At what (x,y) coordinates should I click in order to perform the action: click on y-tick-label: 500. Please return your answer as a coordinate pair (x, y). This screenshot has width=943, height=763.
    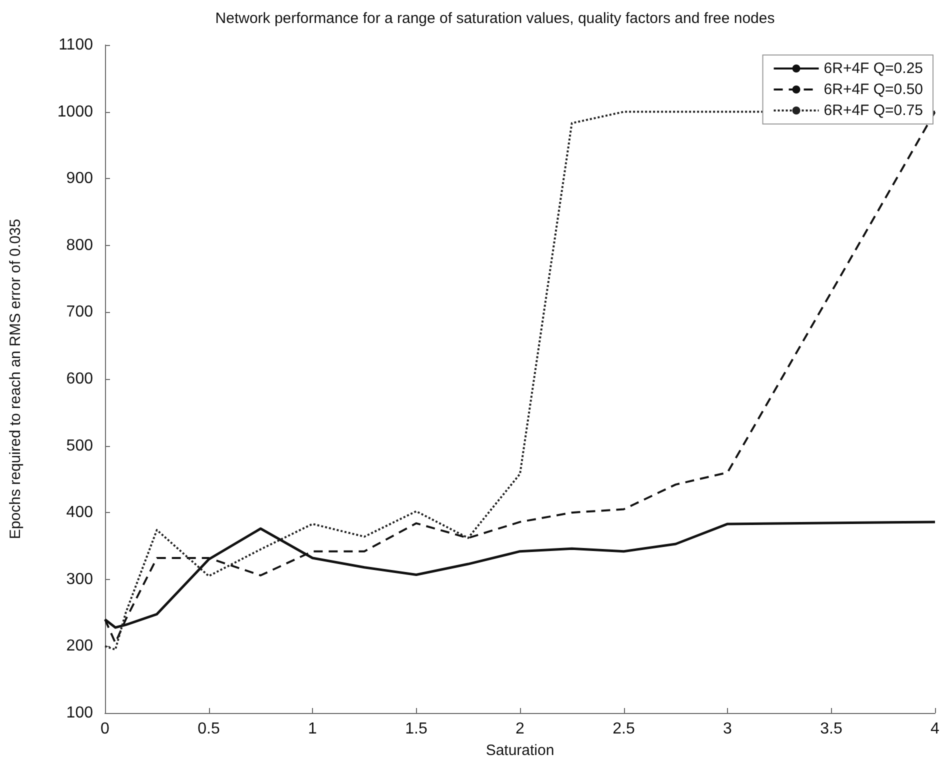
    Looking at the image, I should click on (80, 445).